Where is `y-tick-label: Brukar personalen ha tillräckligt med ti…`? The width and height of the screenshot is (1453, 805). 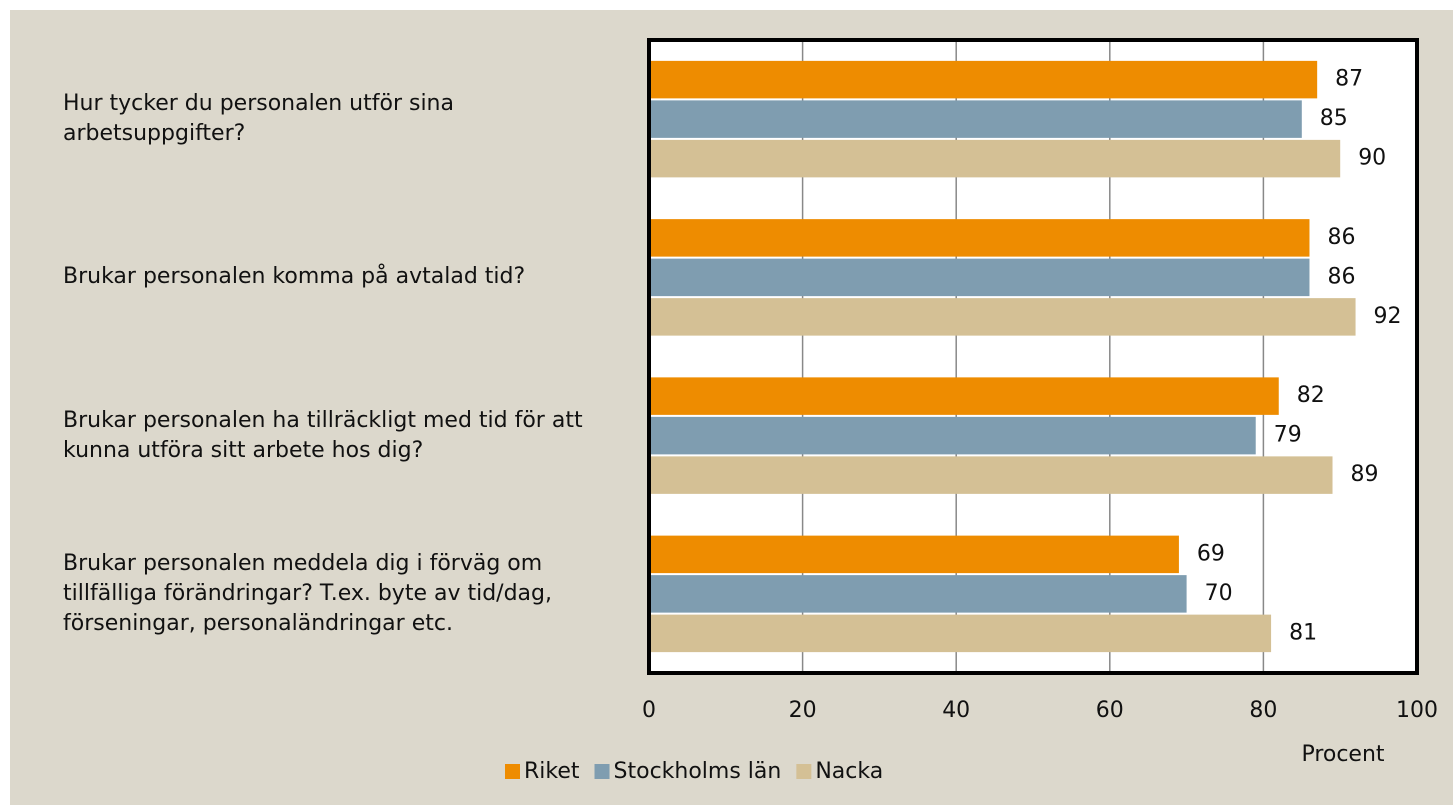 y-tick-label: Brukar personalen ha tillräckligt med ti… is located at coordinates (323, 435).